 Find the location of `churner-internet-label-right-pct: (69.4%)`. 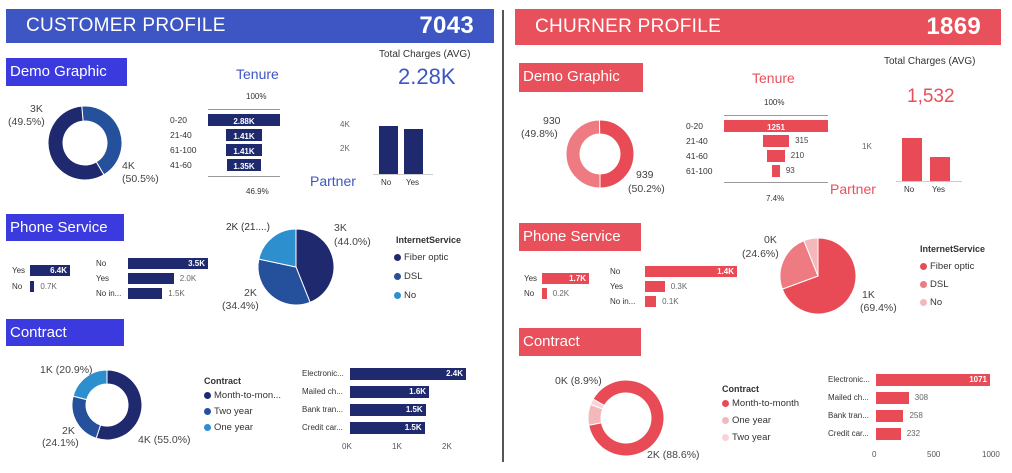

churner-internet-label-right-pct: (69.4%) is located at coordinates (878, 308).